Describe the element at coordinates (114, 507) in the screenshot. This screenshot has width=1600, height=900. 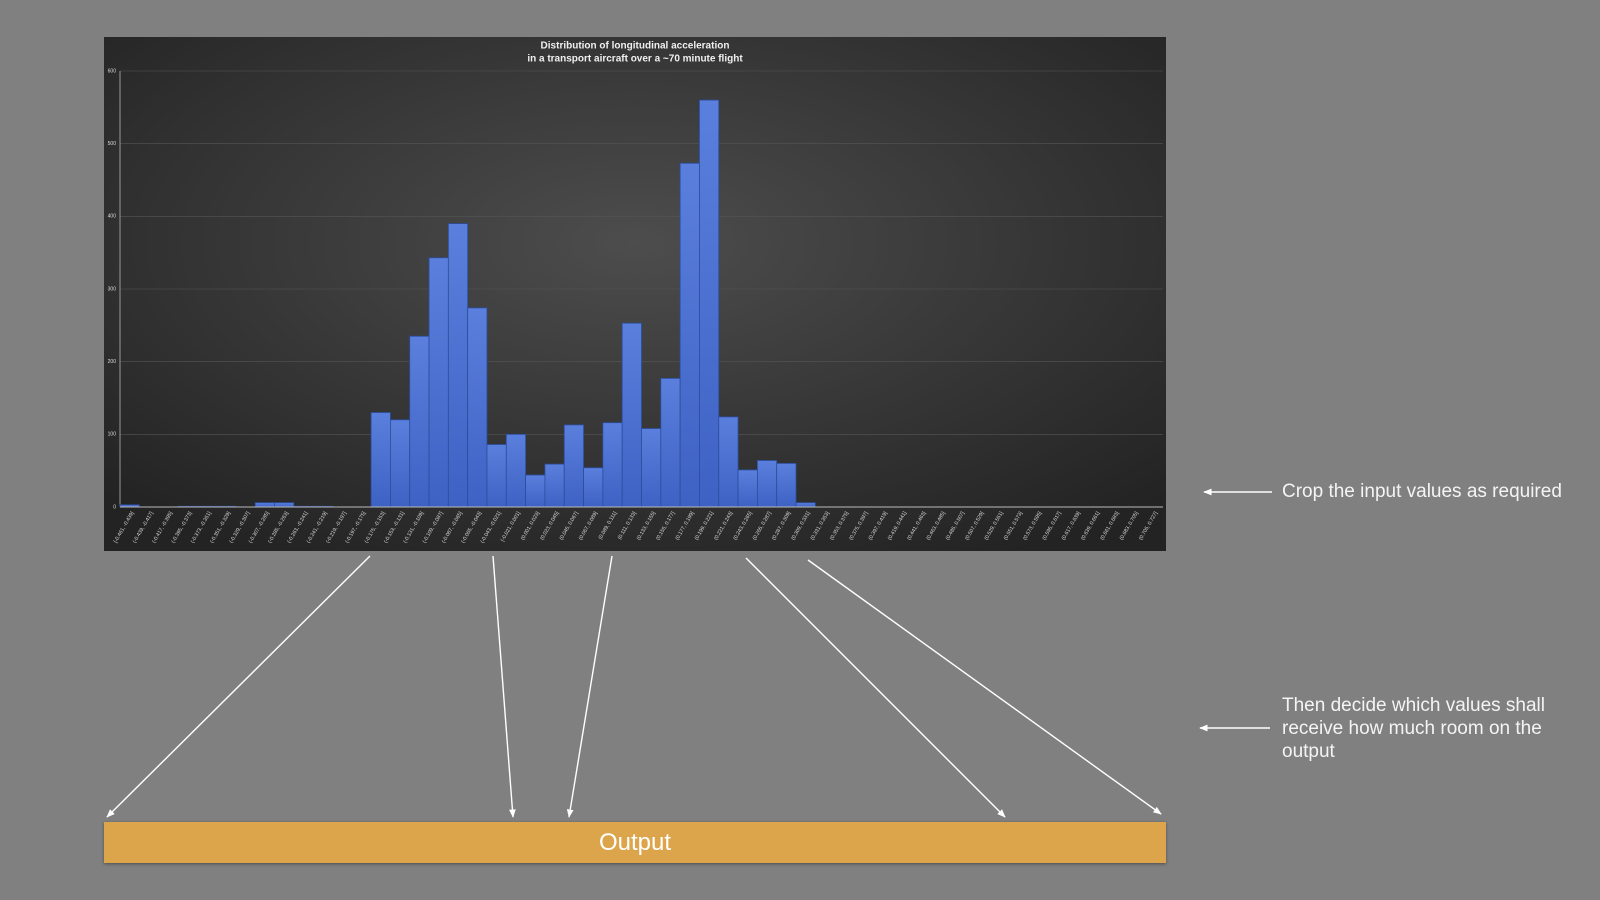
I see `y-tick-label: 0` at that location.